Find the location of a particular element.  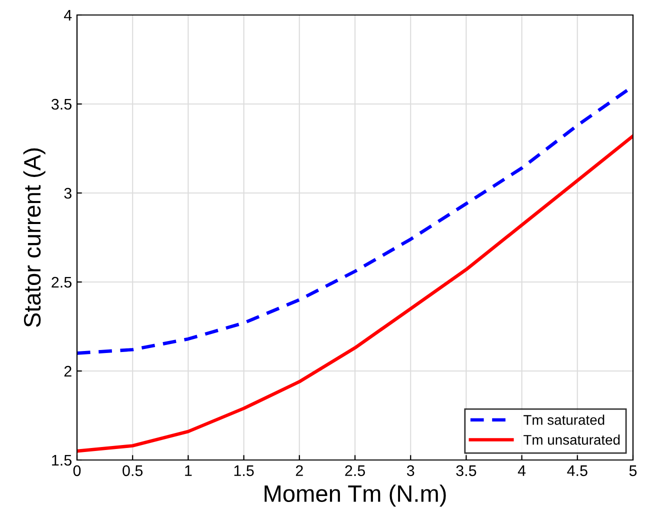

y-tick-label: 3 is located at coordinates (68, 193).